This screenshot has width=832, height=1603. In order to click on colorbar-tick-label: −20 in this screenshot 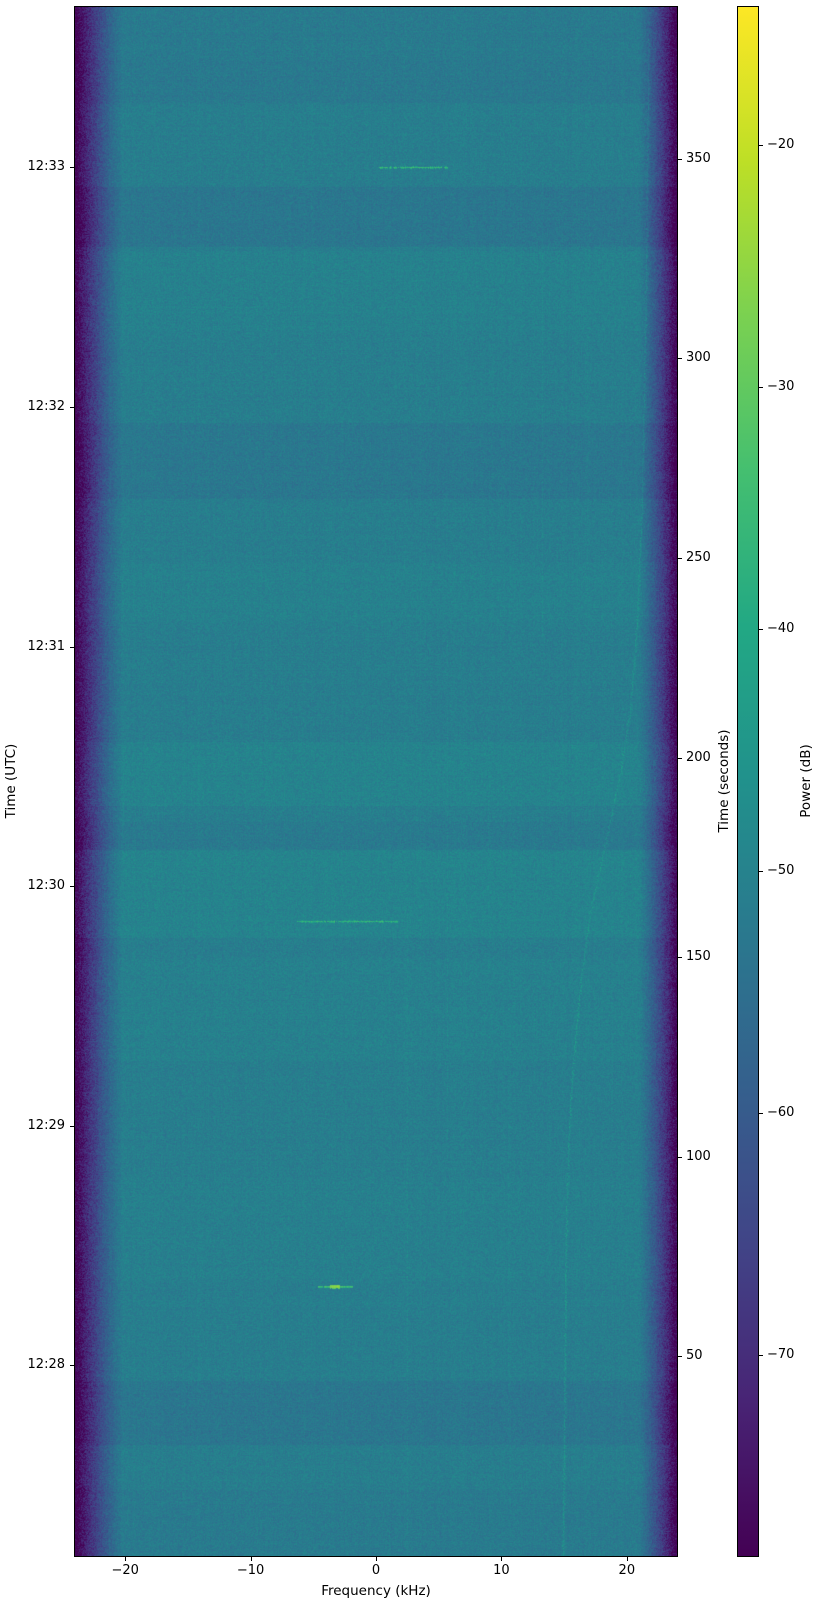, I will do `click(781, 144)`.